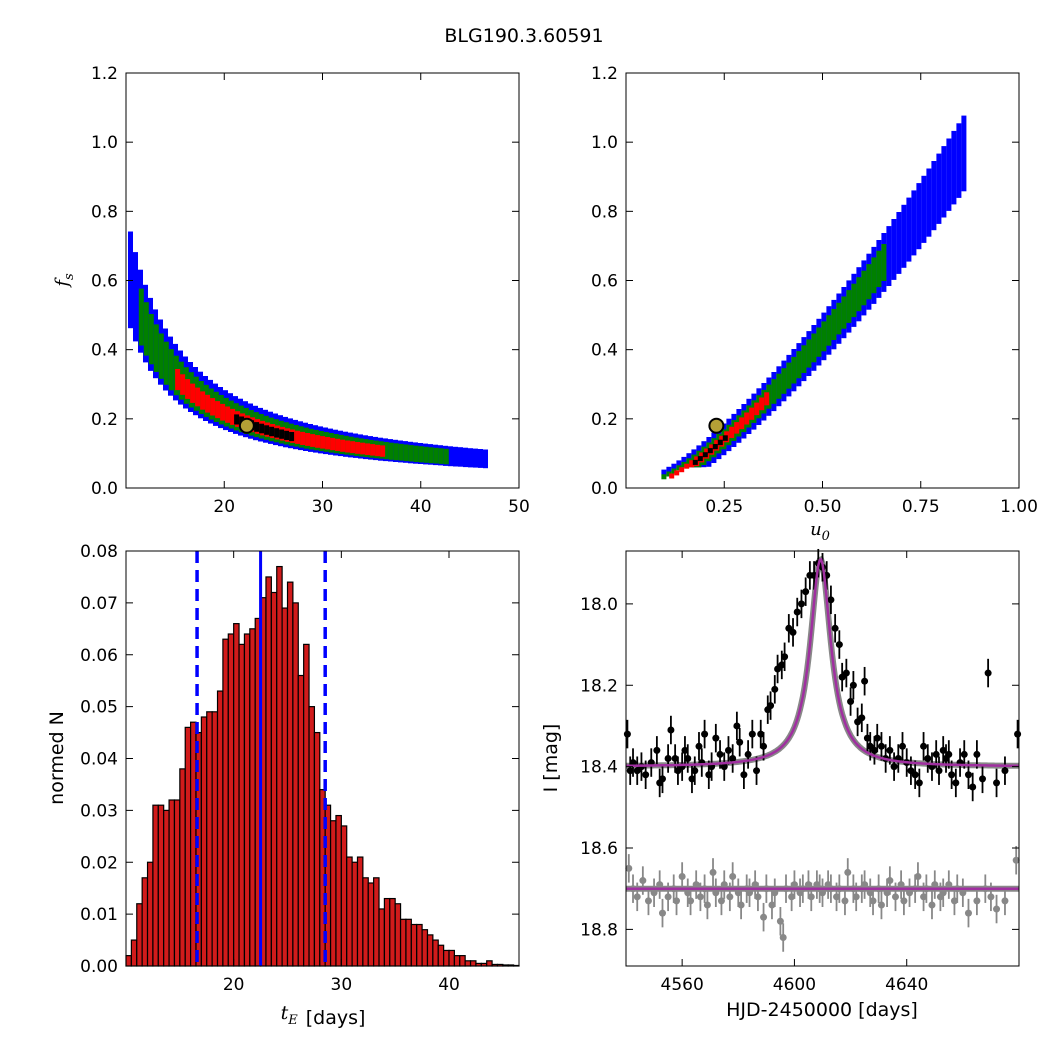  What do you see at coordinates (322, 280) in the screenshot?
I see `tE-fs-frame` at bounding box center [322, 280].